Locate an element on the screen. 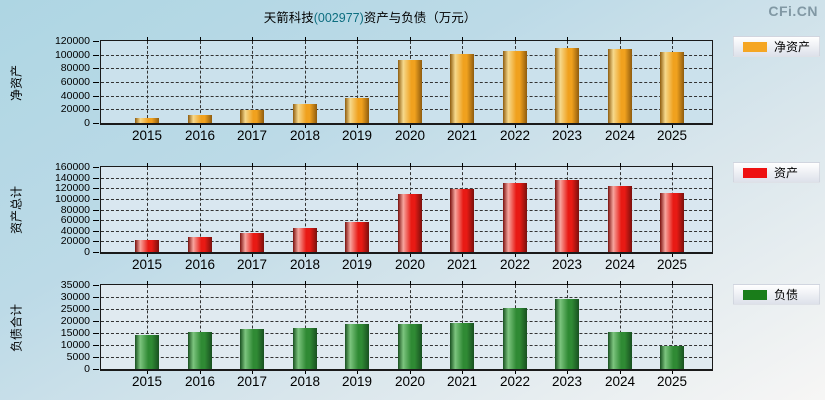 The height and width of the screenshot is (400, 825). bar-net-assets-2023 is located at coordinates (567, 85).